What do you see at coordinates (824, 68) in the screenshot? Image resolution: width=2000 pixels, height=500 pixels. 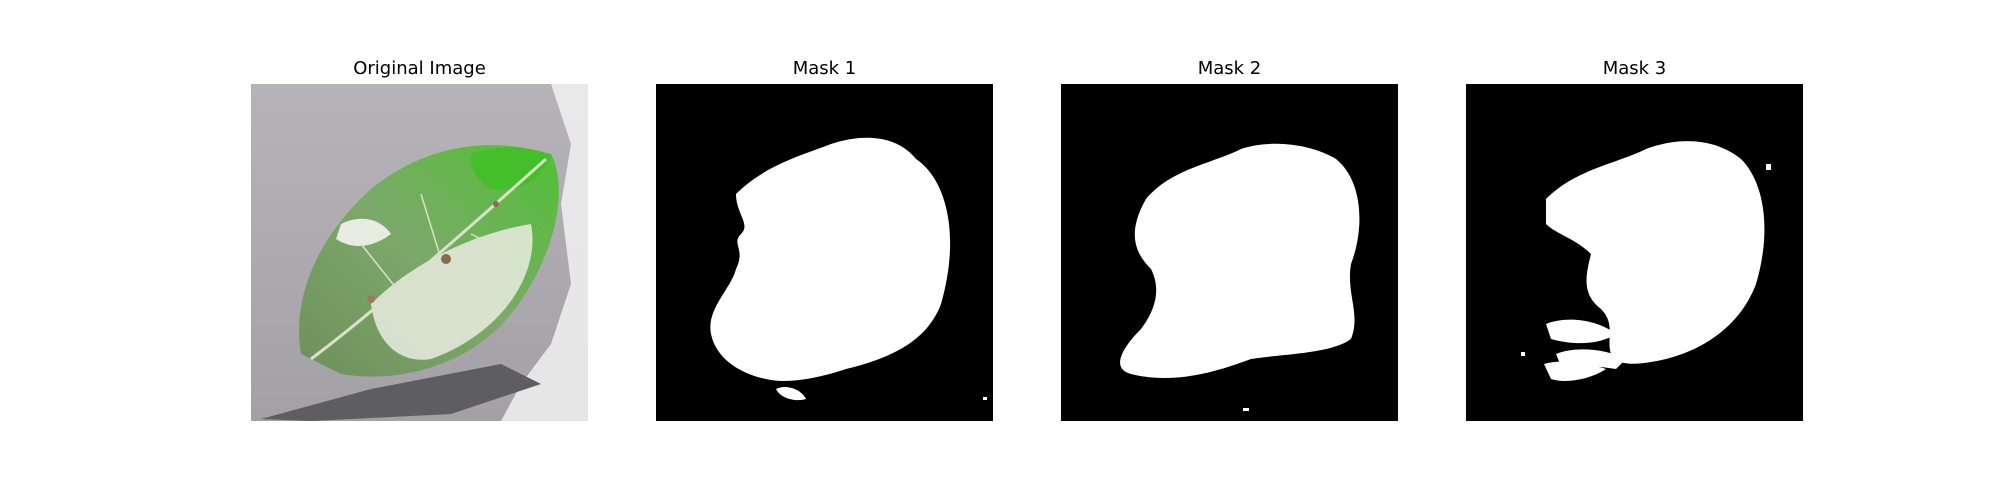 I see `mask-1-title: Mask 1` at bounding box center [824, 68].